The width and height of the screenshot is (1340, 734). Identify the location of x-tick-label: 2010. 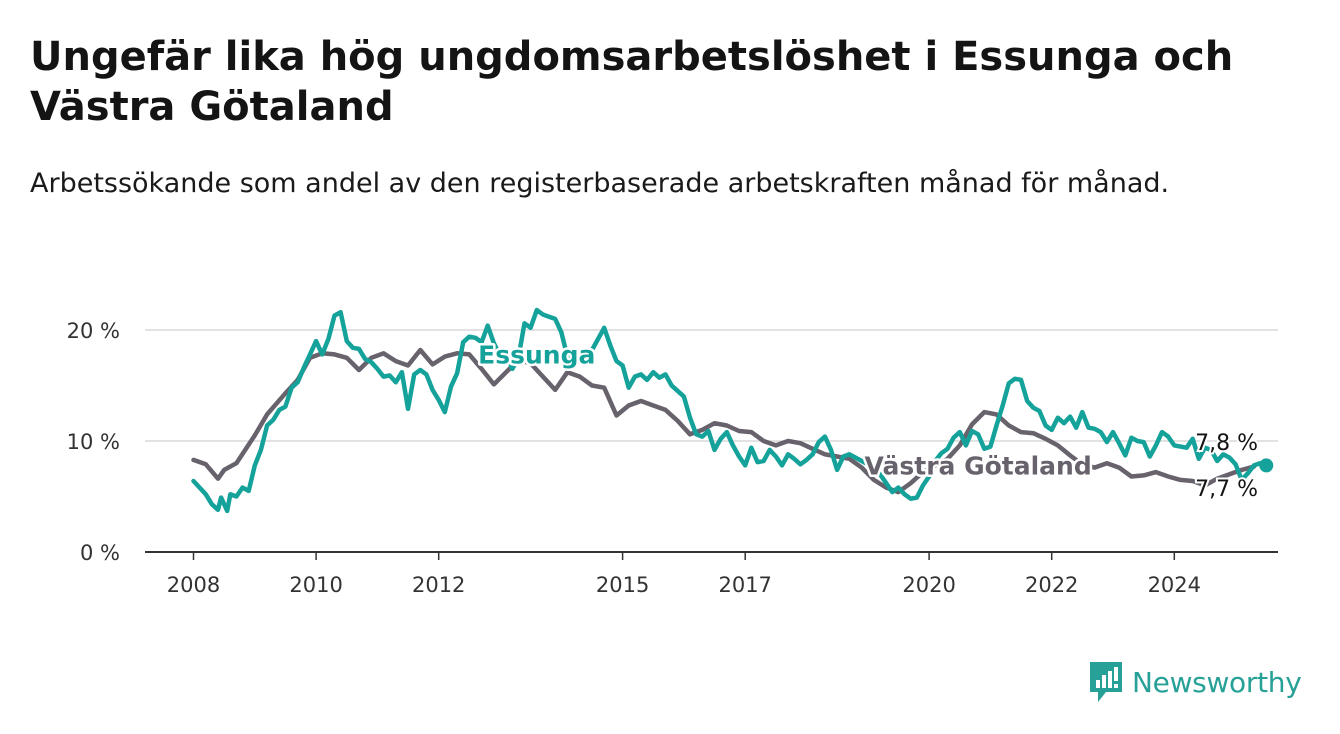
(315, 585).